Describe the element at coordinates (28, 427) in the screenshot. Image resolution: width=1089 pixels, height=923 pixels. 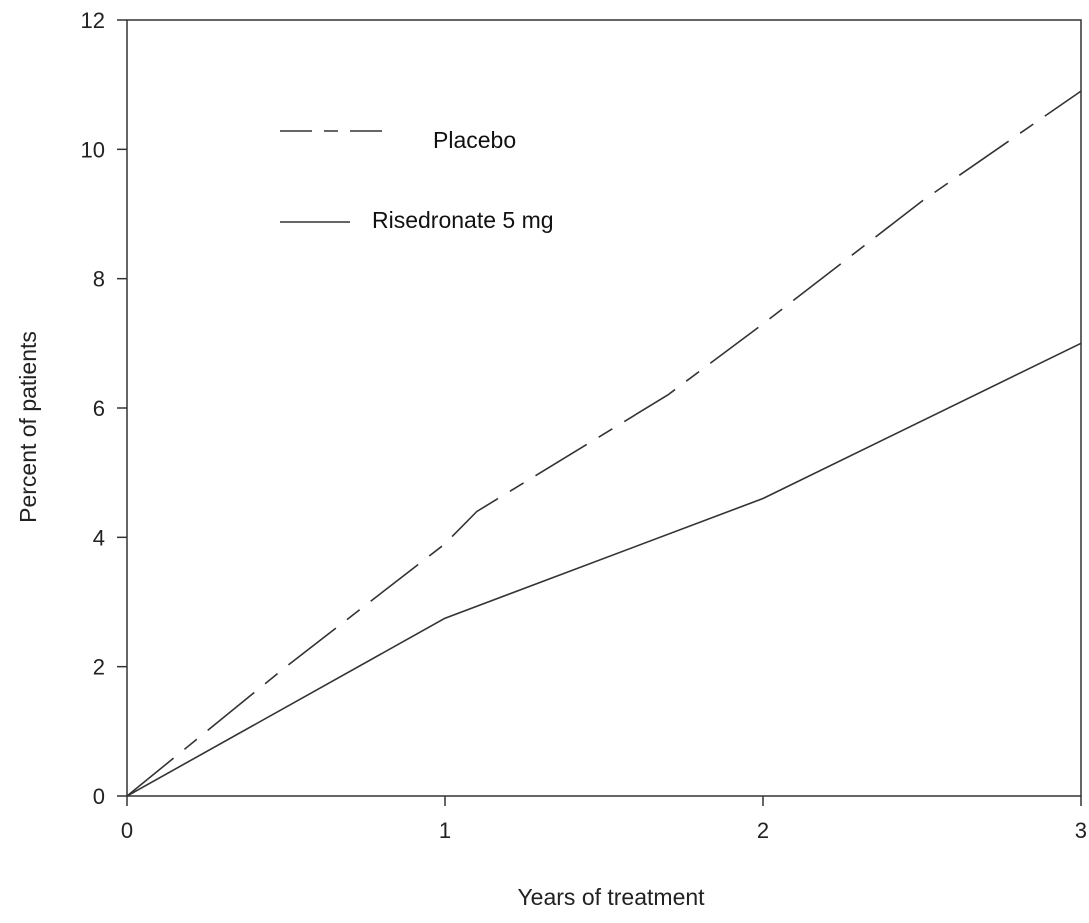
I see `y-axis-title: Percent of patients` at that location.